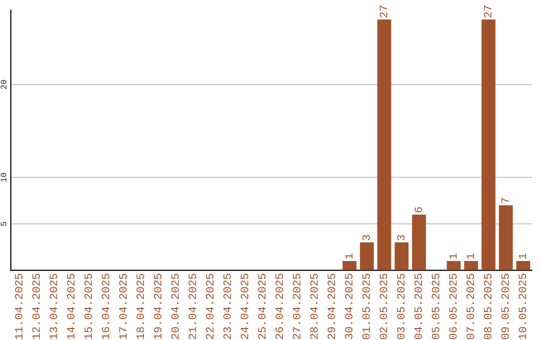  Describe the element at coordinates (3, 84) in the screenshot. I see `y-tick-label: 20` at that location.